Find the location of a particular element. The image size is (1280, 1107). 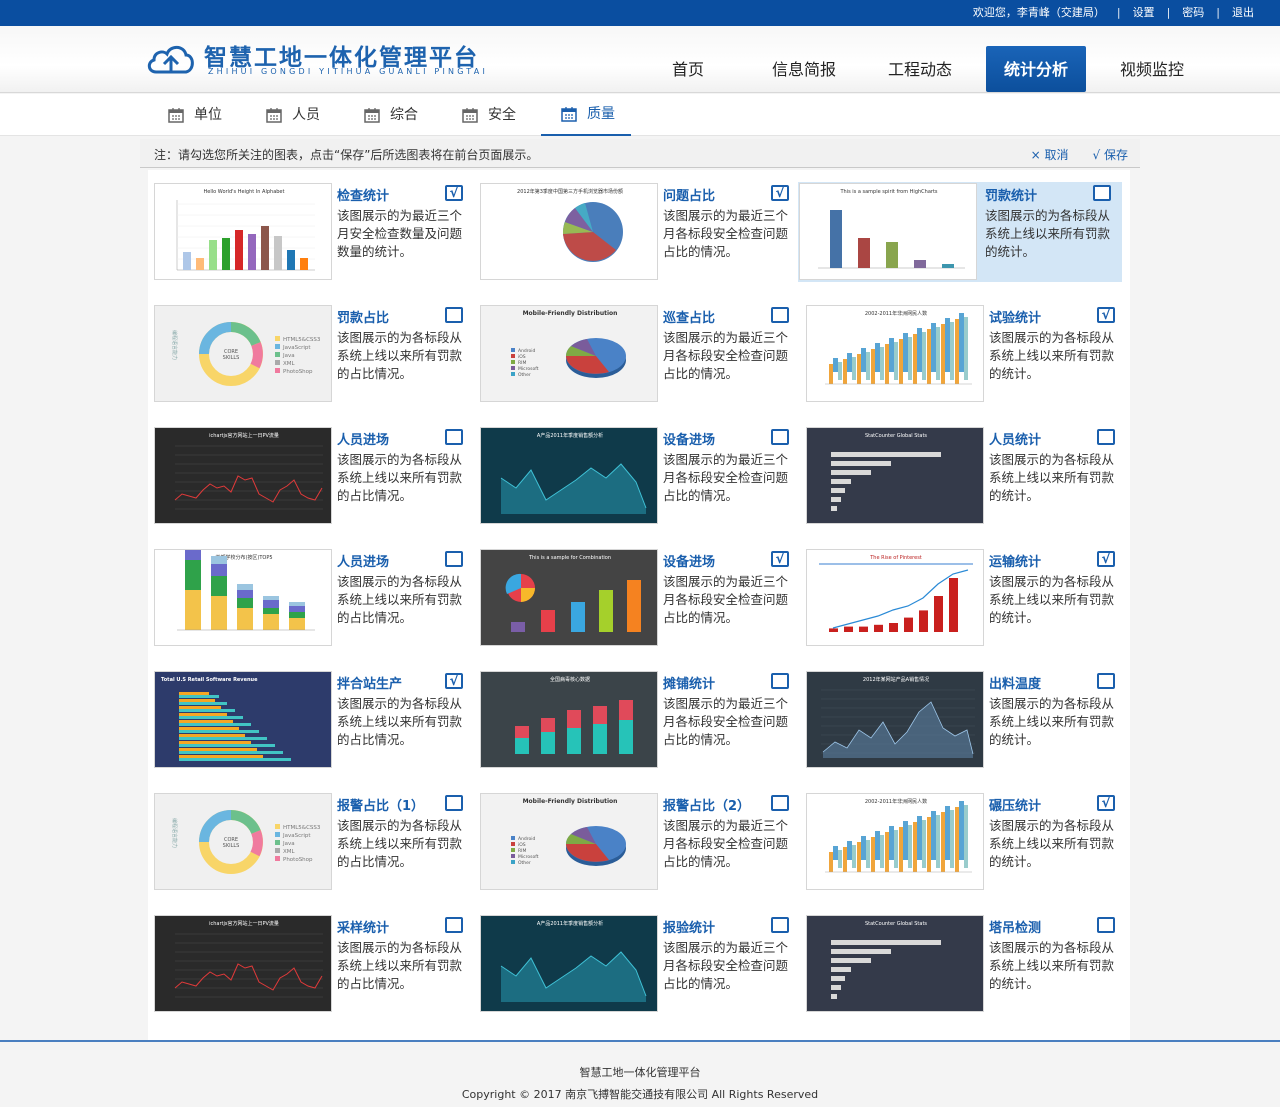

chart-card-title: 出料温度 is located at coordinates (1015, 684).